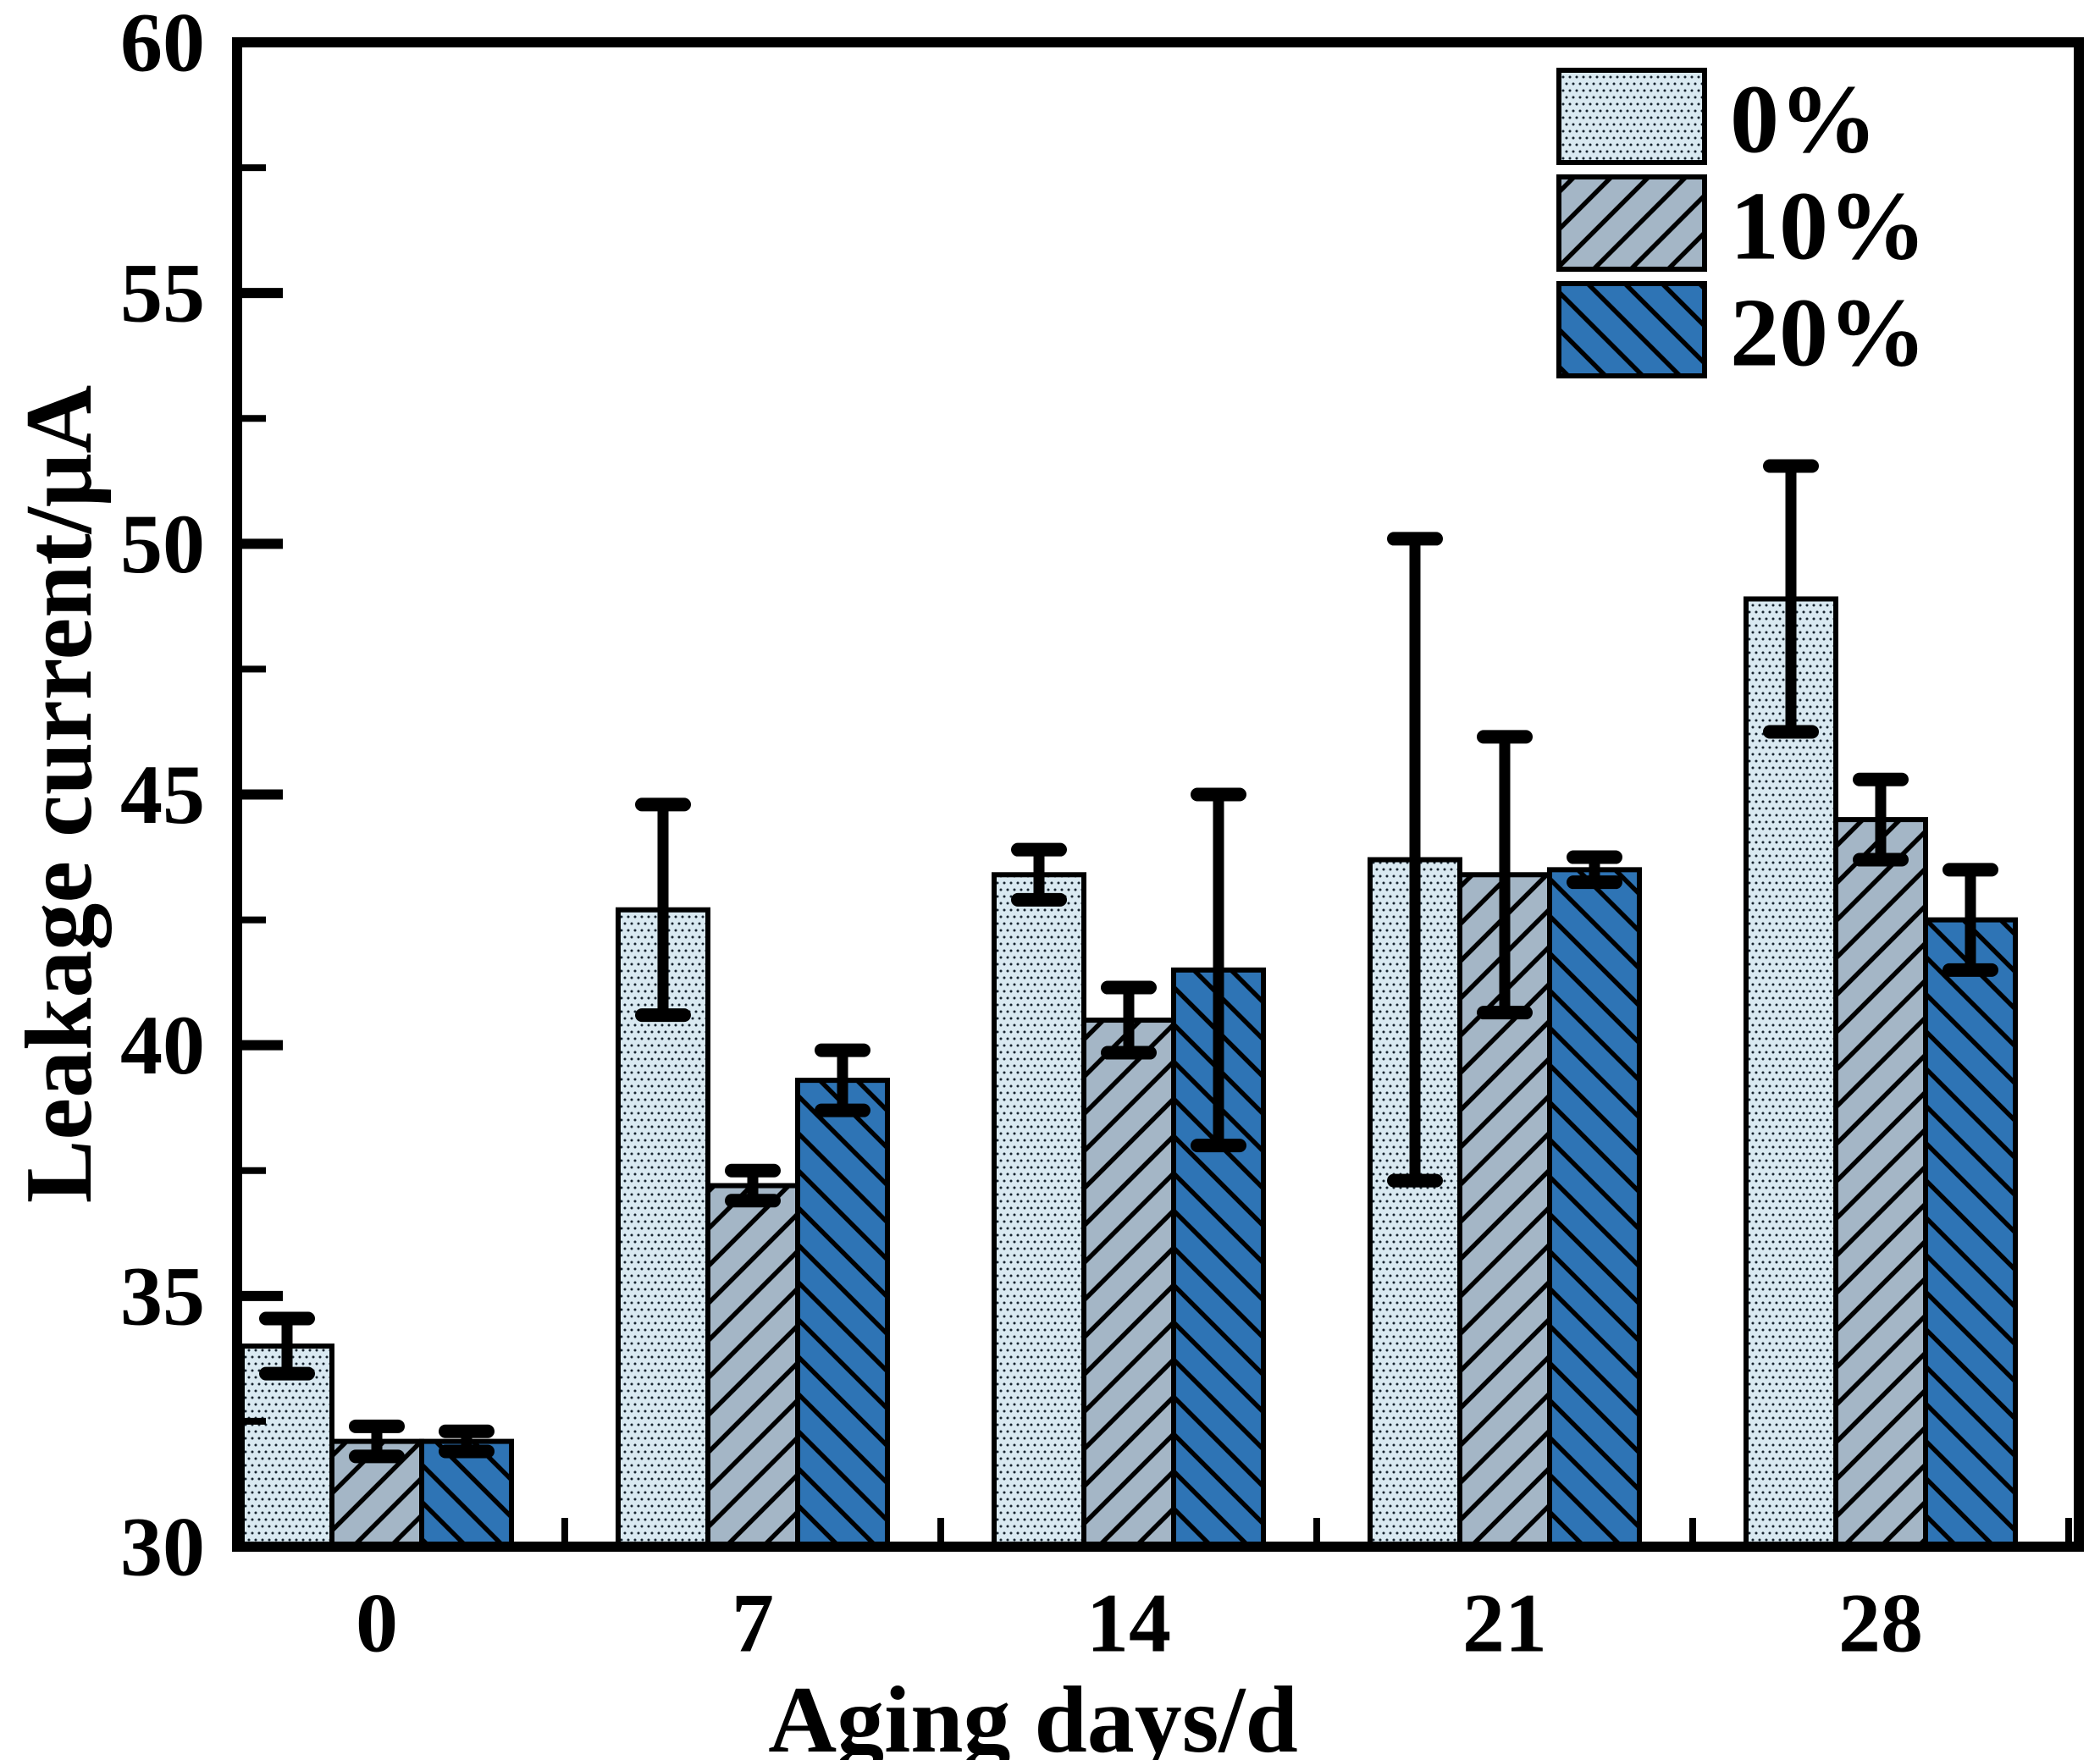  I want to click on bar-pattern-0%-day28, so click(1791, 1073).